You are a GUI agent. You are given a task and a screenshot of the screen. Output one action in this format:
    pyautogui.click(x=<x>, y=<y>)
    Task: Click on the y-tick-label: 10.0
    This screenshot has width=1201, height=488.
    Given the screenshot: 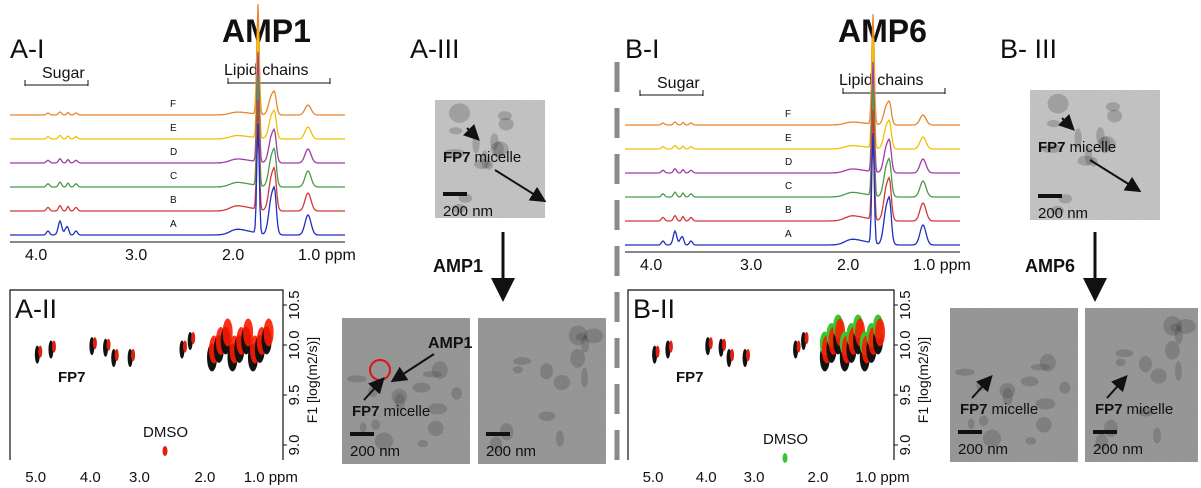 What is the action you would take?
    pyautogui.click(x=905, y=344)
    